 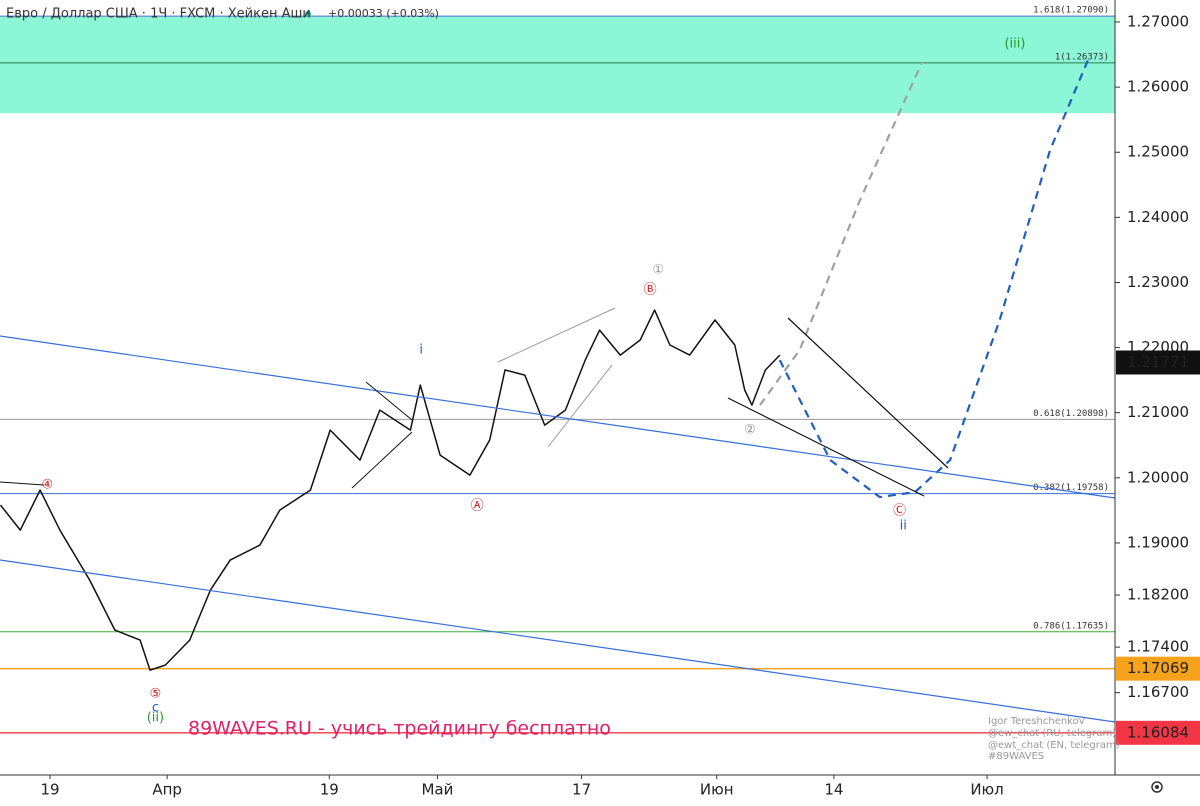 I want to click on y-tick-label: 1.25000, so click(x=1158, y=152).